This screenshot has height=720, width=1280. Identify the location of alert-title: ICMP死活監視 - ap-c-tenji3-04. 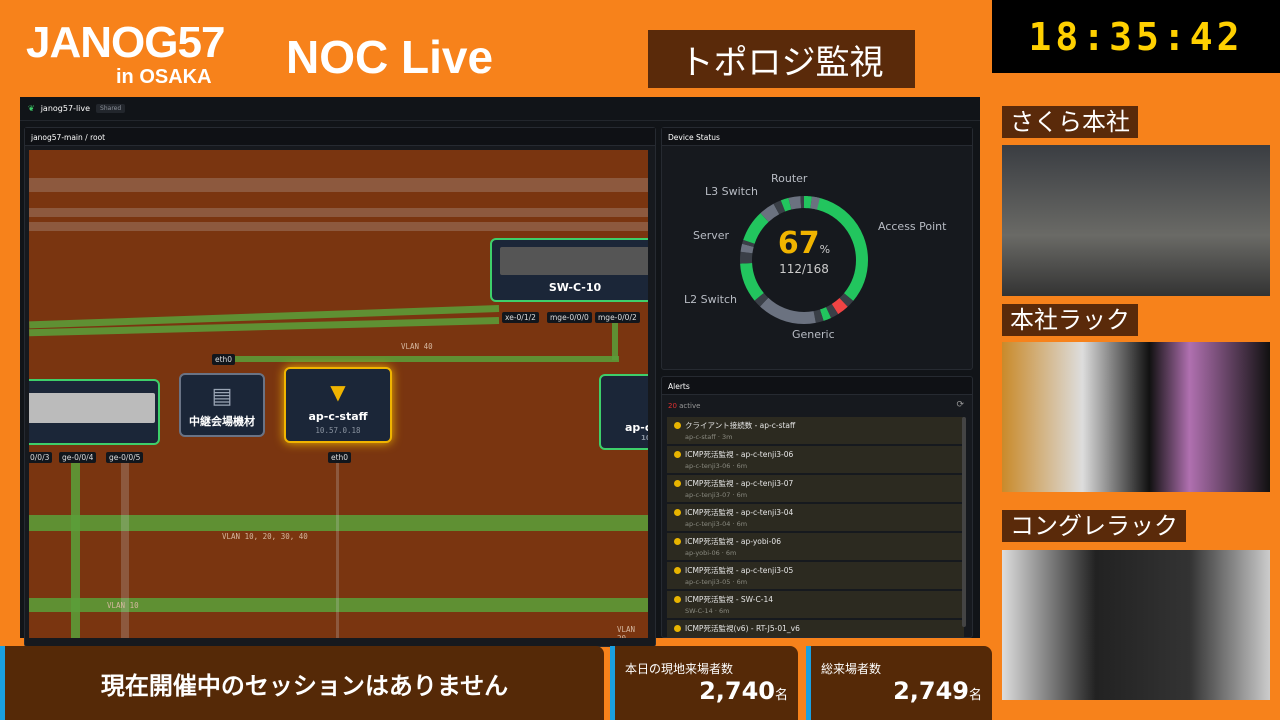
(739, 512).